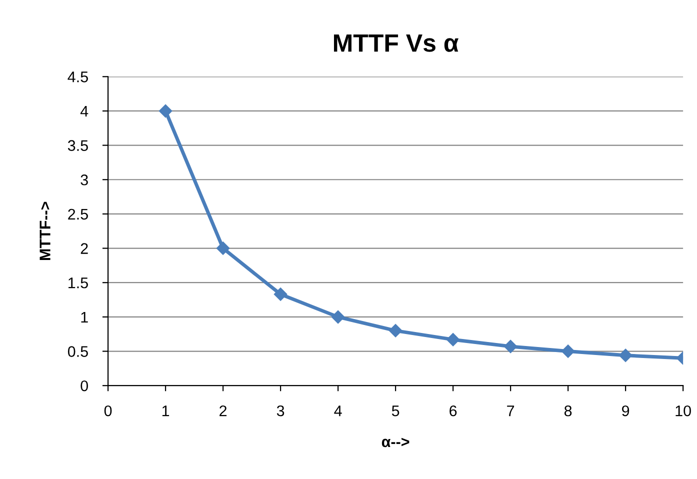 The width and height of the screenshot is (697, 479). I want to click on x-axis-title: α-->, so click(396, 443).